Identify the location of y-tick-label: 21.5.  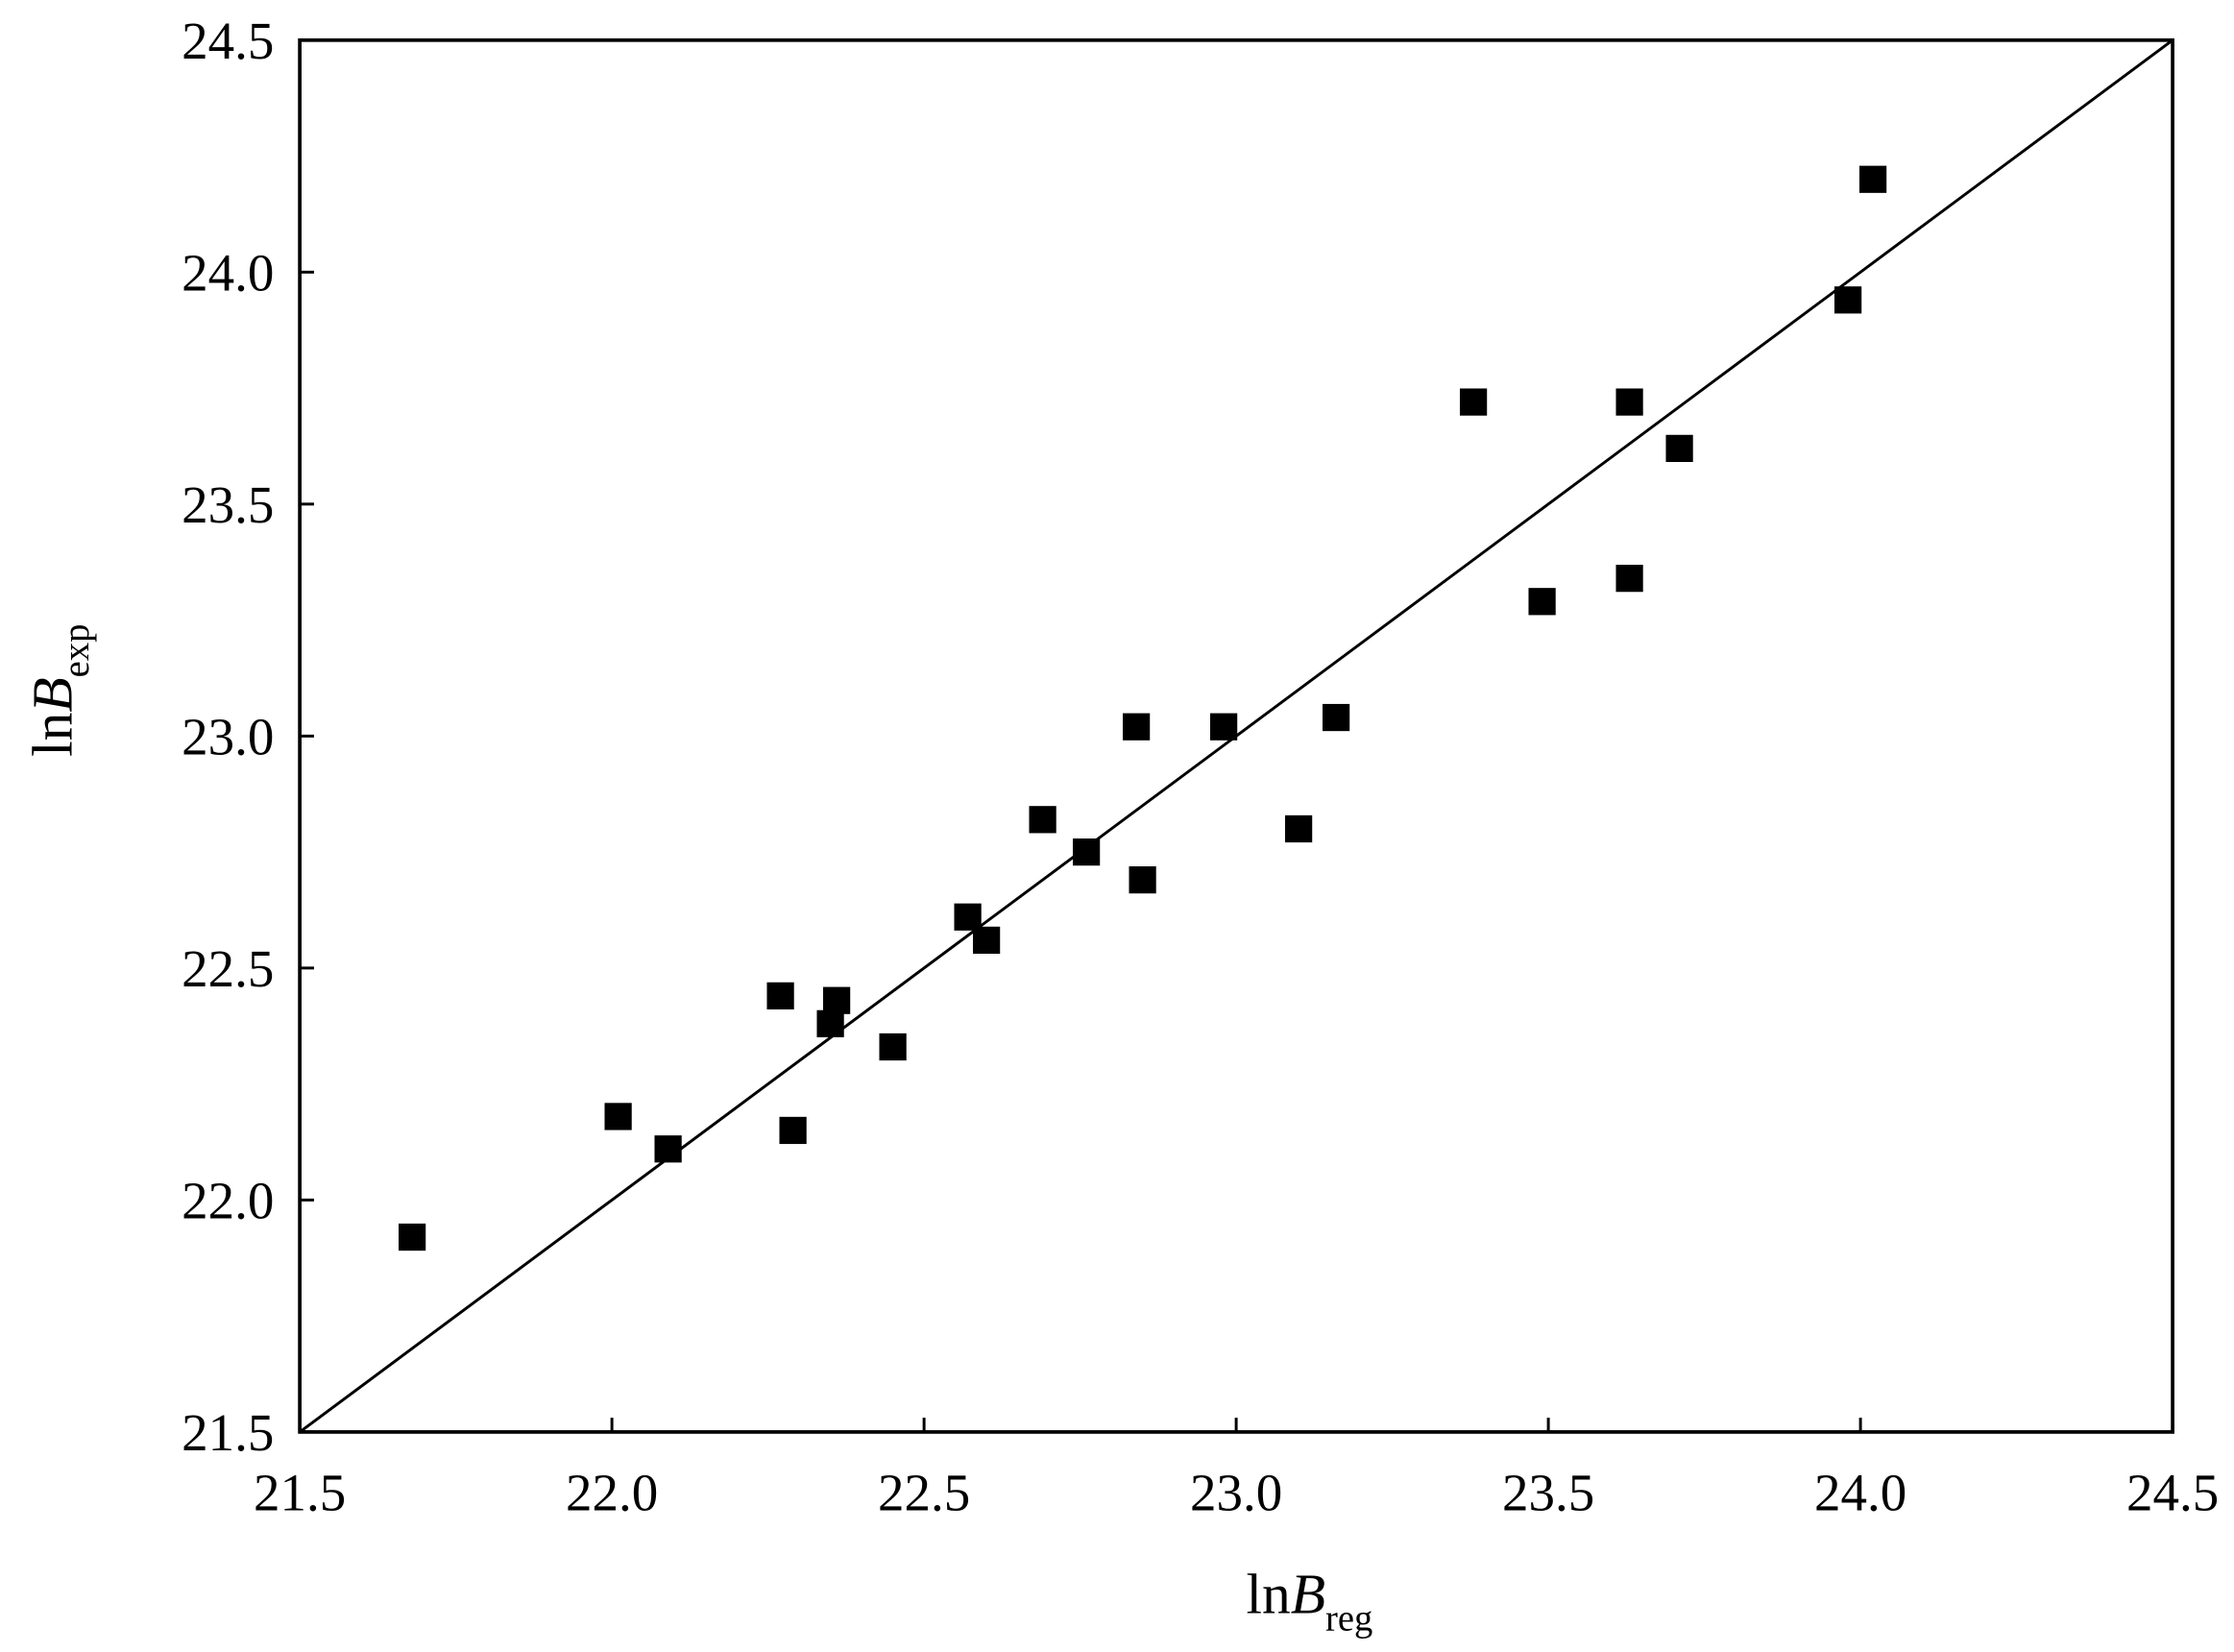
(228, 1432).